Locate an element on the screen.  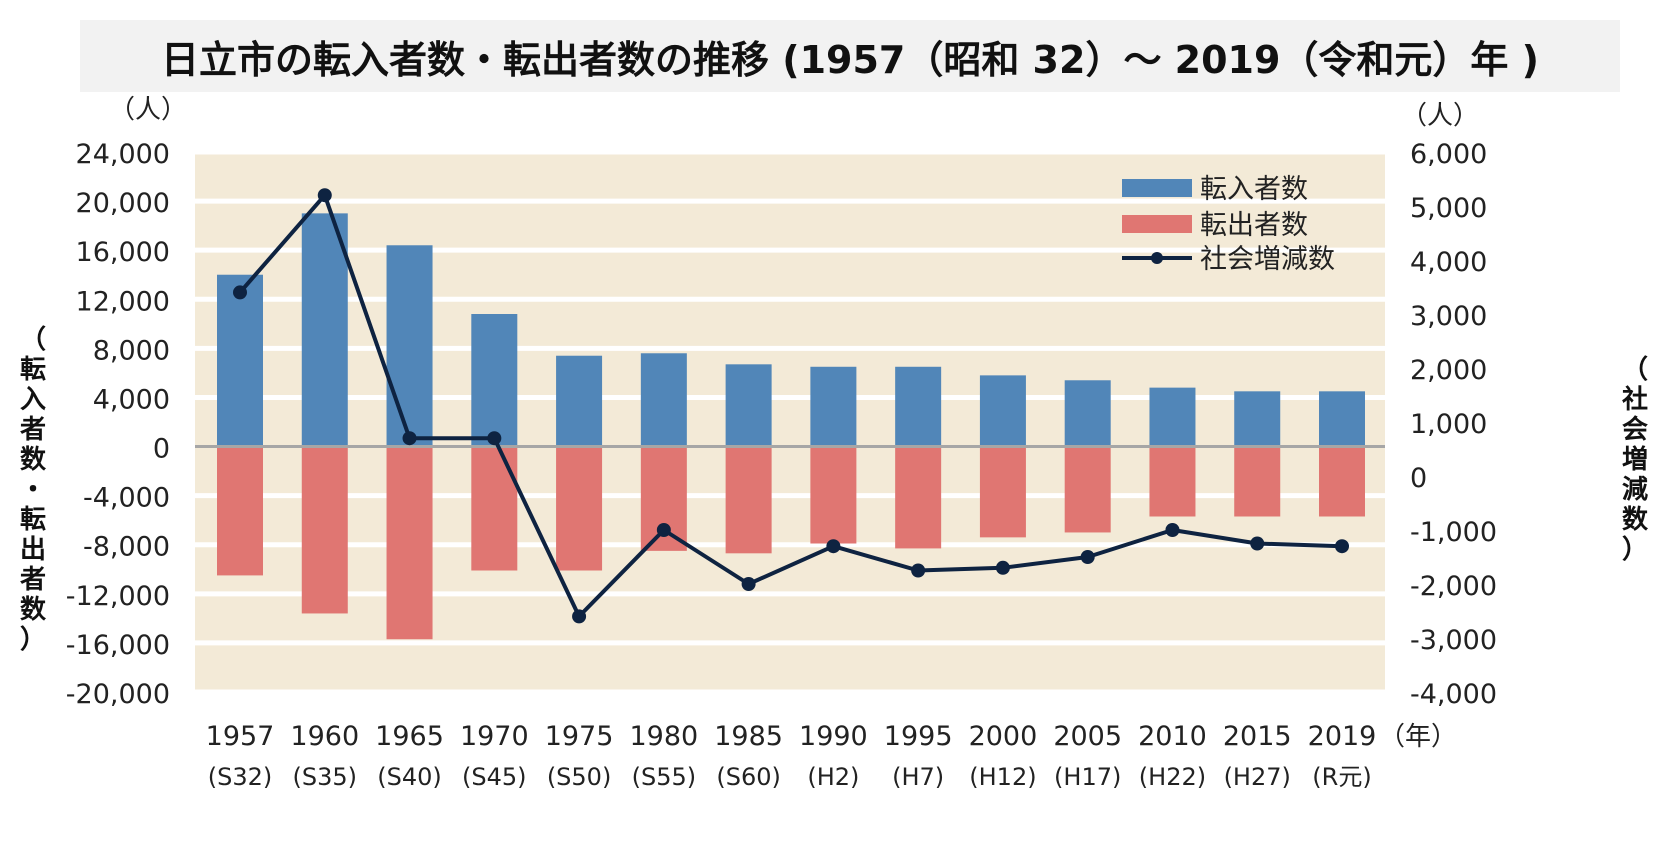
x-tick-label: 2005 is located at coordinates (1087, 736).